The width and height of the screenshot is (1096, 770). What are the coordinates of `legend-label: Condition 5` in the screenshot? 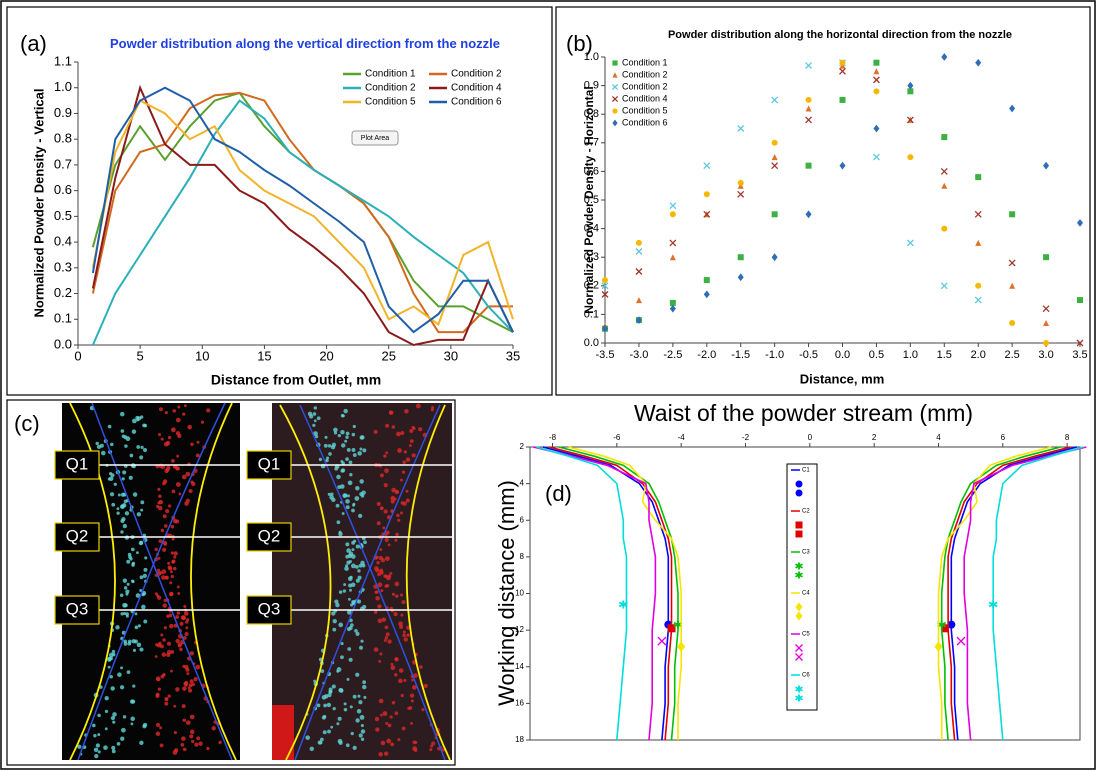 It's located at (390, 102).